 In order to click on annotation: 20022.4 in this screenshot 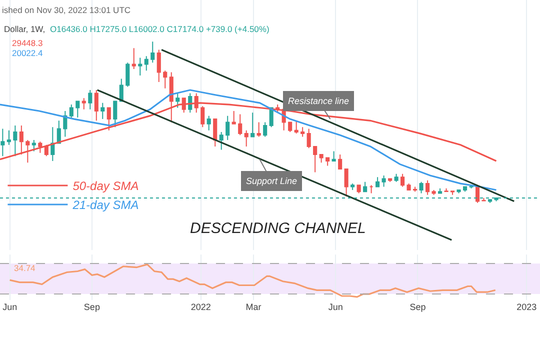, I will do `click(27, 53)`.